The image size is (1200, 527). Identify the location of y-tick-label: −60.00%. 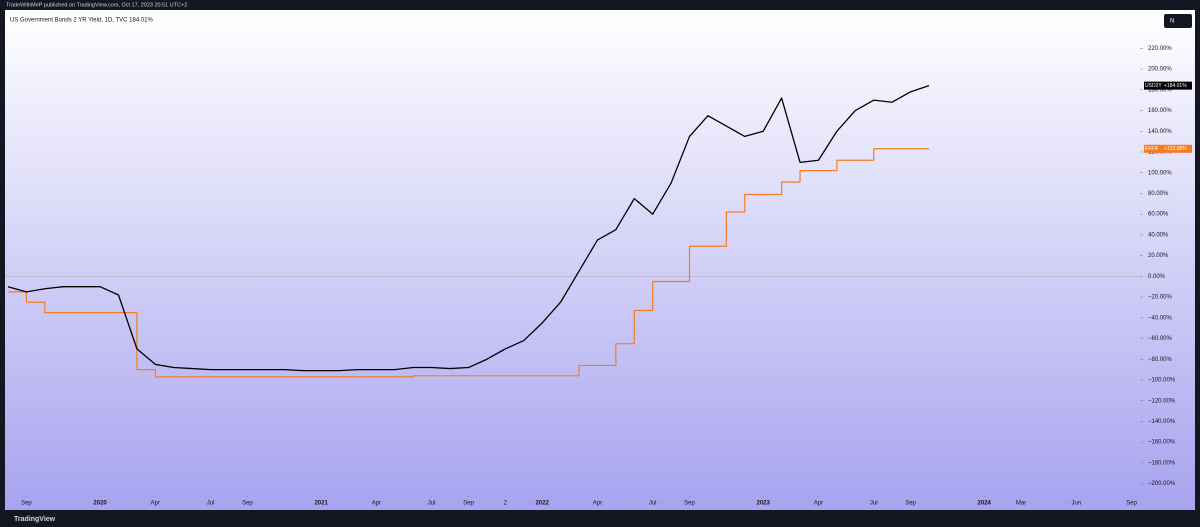
(1160, 339).